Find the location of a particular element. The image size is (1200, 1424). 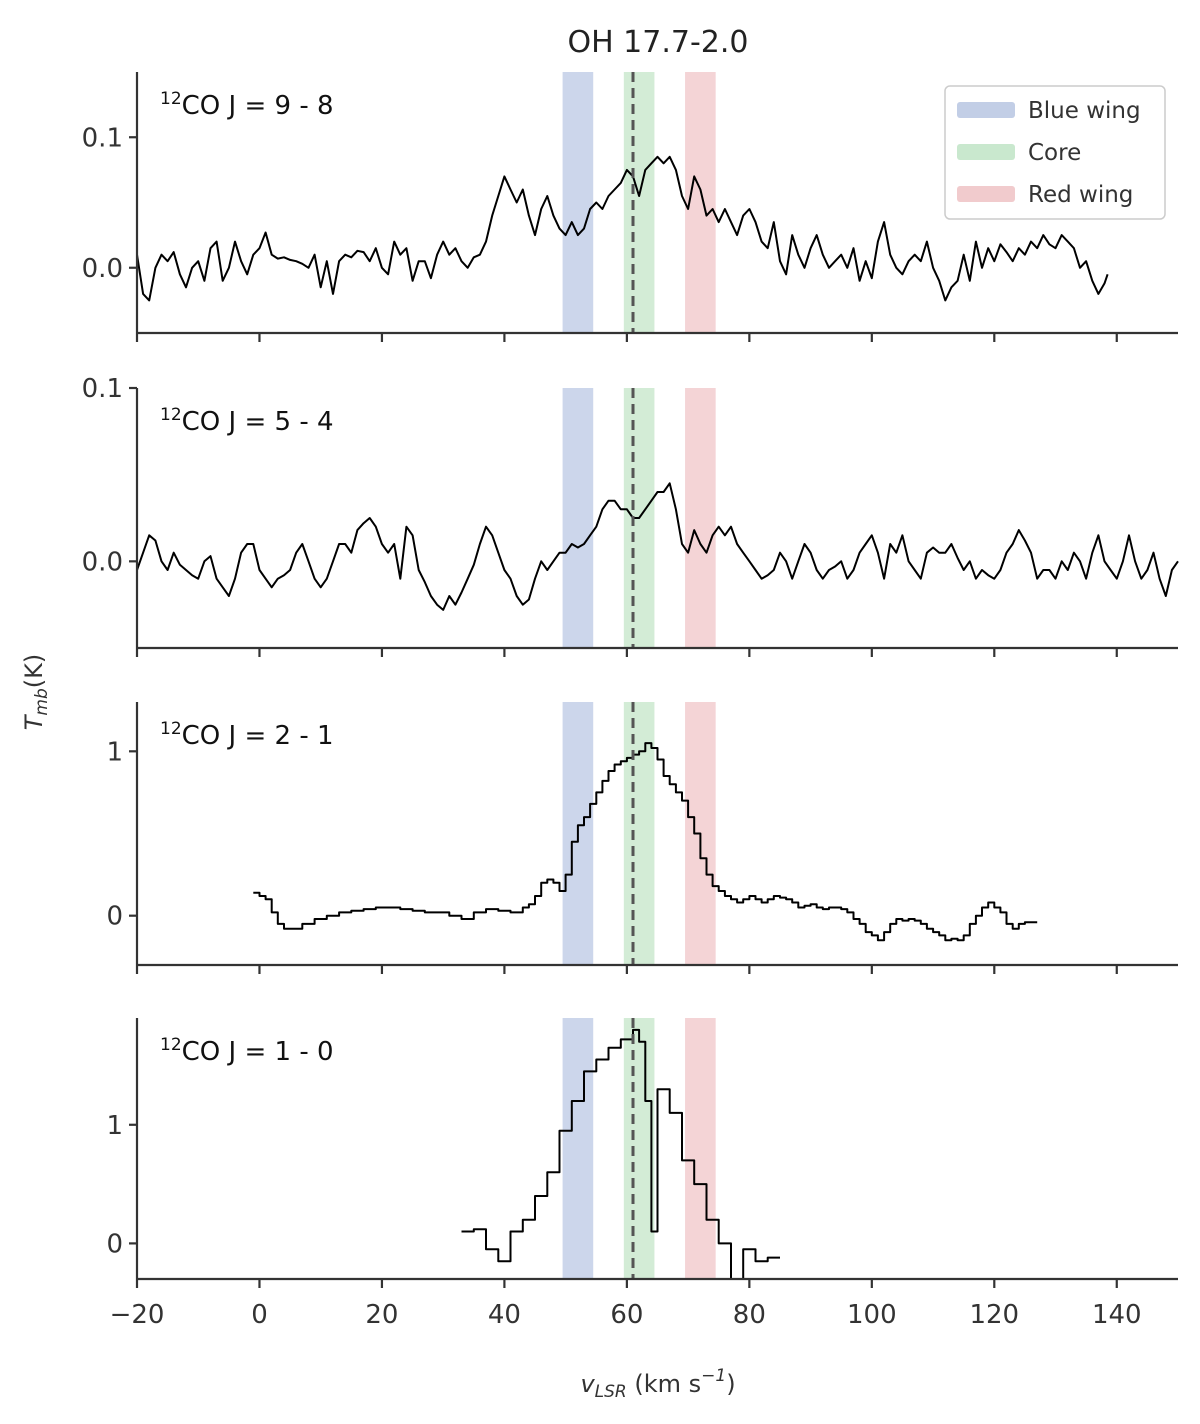

x-tick-label: 60 is located at coordinates (626, 1315).